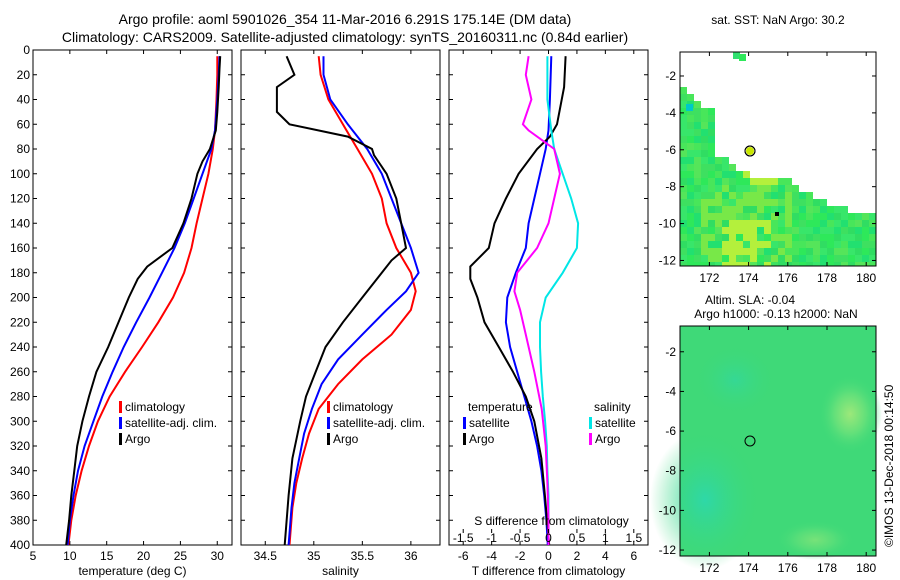 The image size is (900, 580). What do you see at coordinates (20, 496) in the screenshot?
I see `depth-tick-label: 360` at bounding box center [20, 496].